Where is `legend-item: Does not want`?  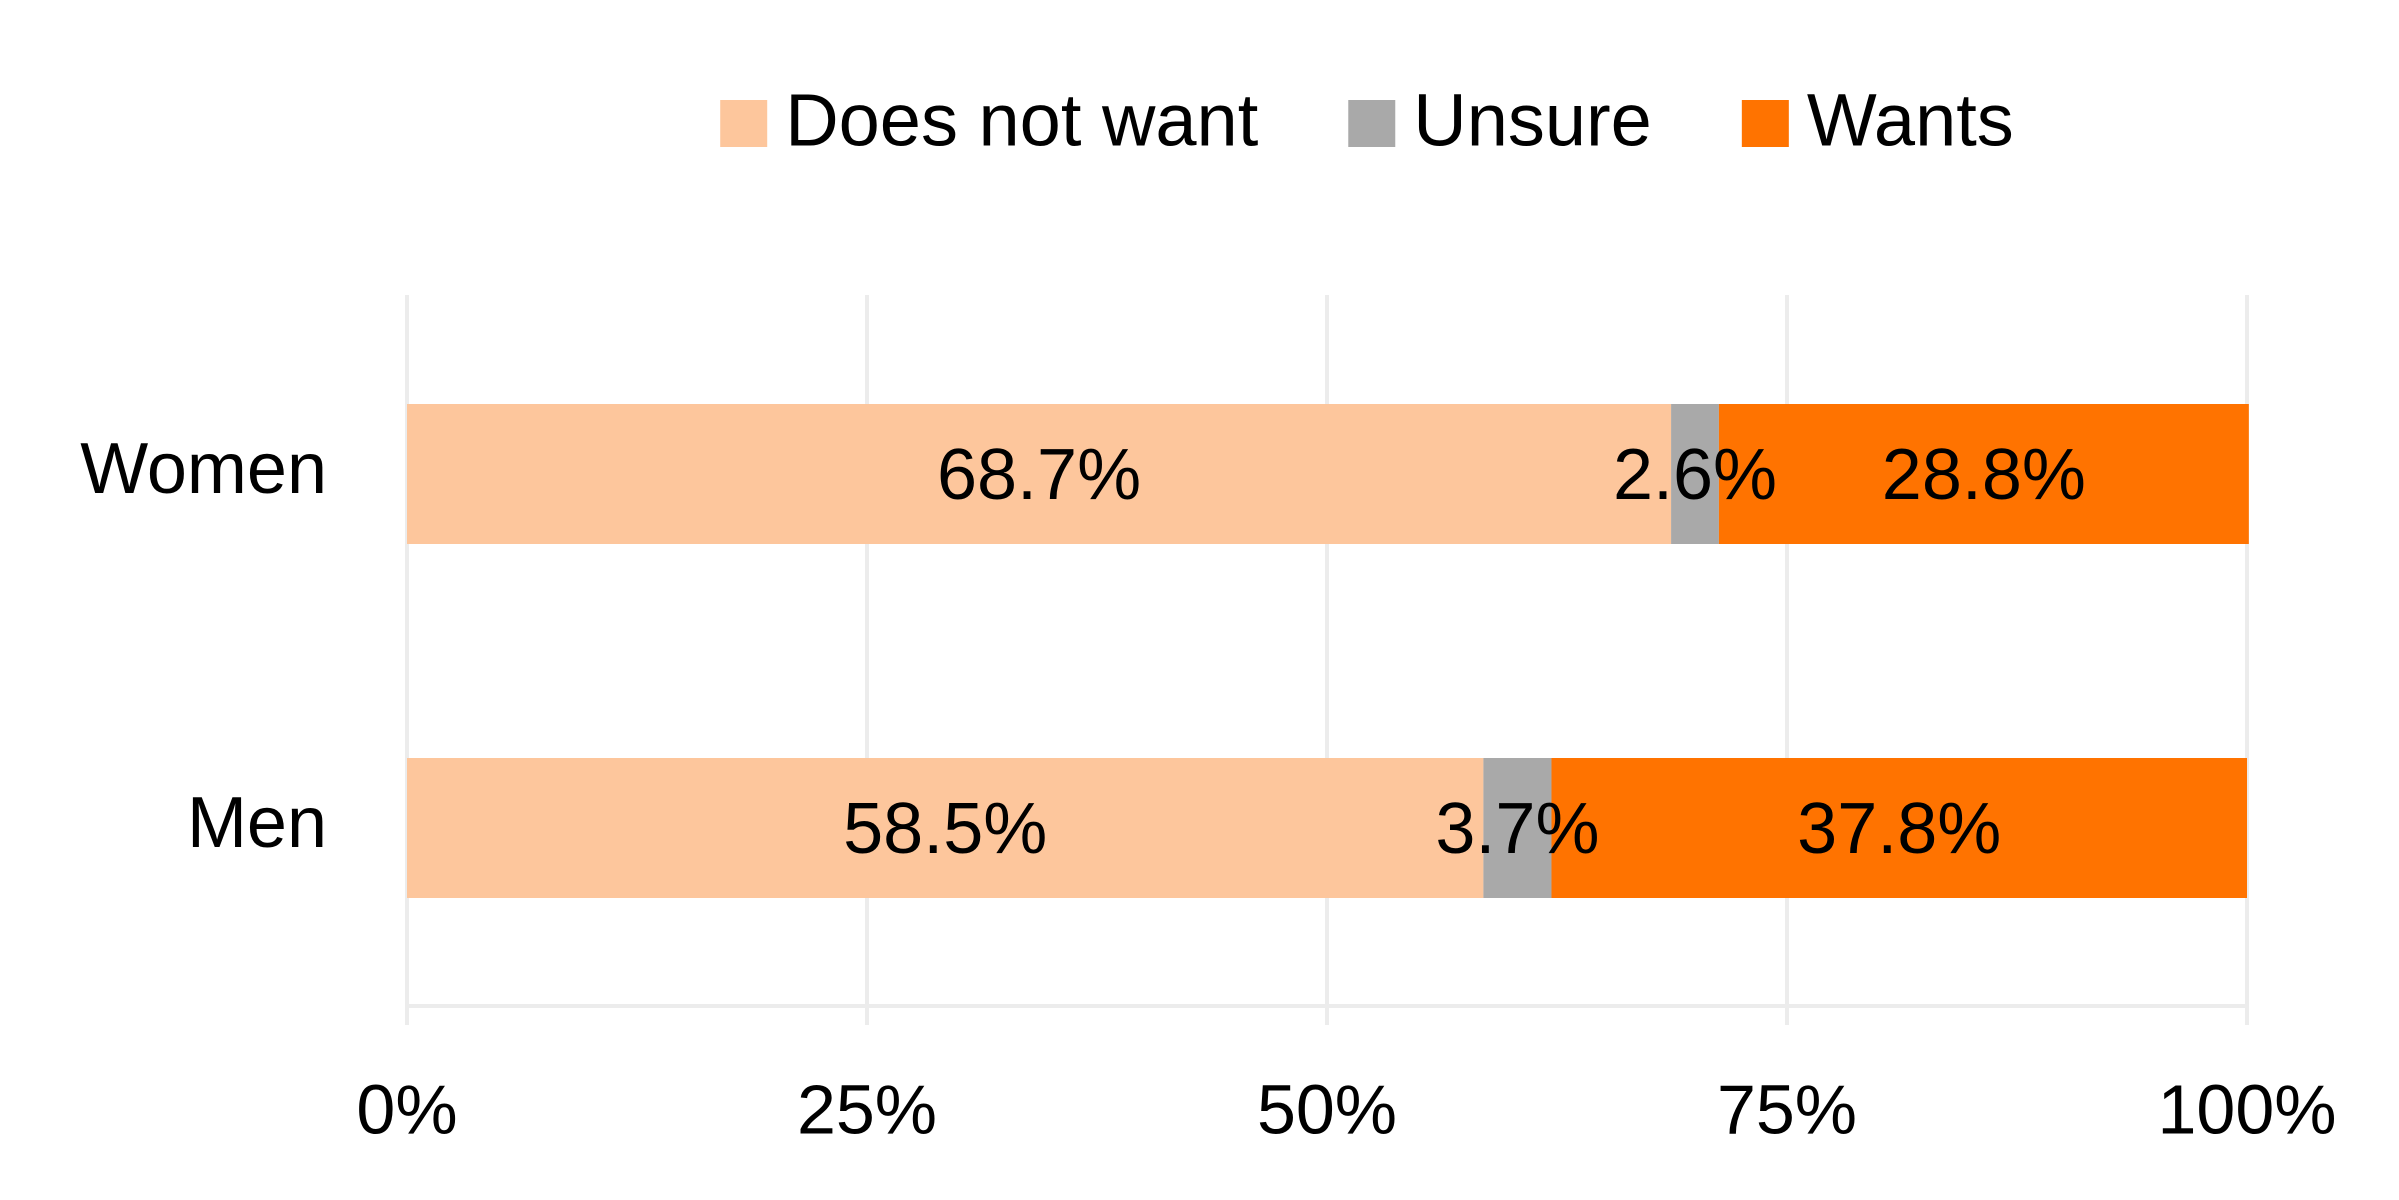
legend-item: Does not want is located at coordinates (989, 120).